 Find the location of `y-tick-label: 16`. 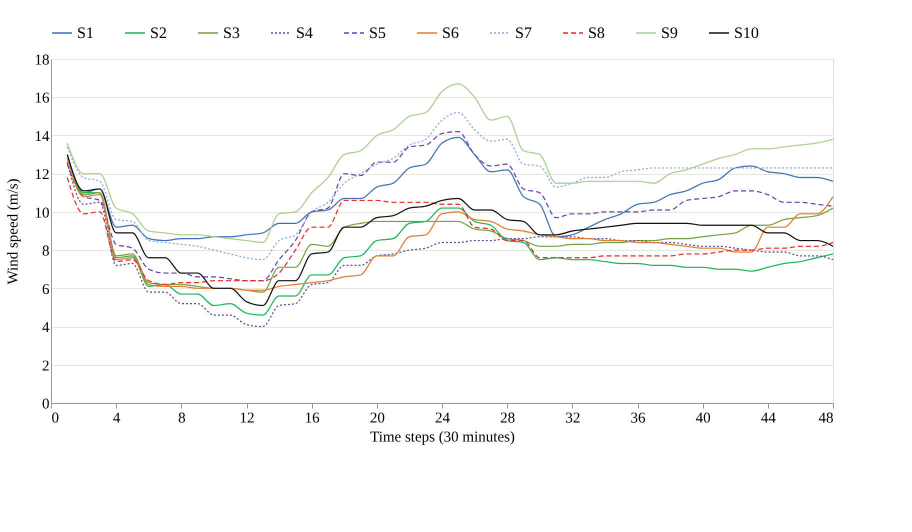

y-tick-label: 16 is located at coordinates (42, 98).